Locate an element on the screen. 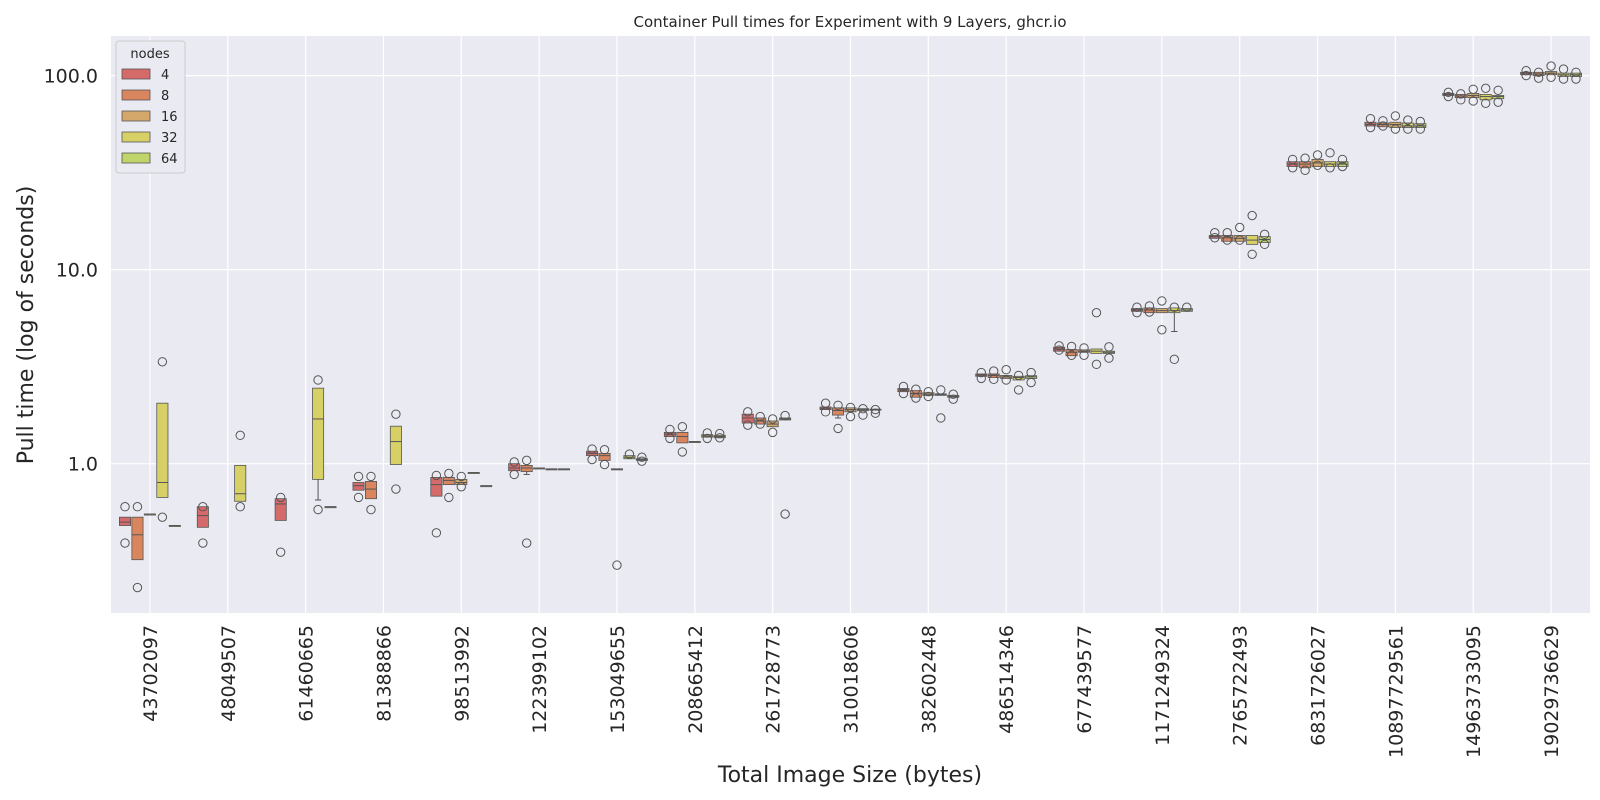 This screenshot has width=1600, height=800. x-tick-label: 261728773 is located at coordinates (774, 679).